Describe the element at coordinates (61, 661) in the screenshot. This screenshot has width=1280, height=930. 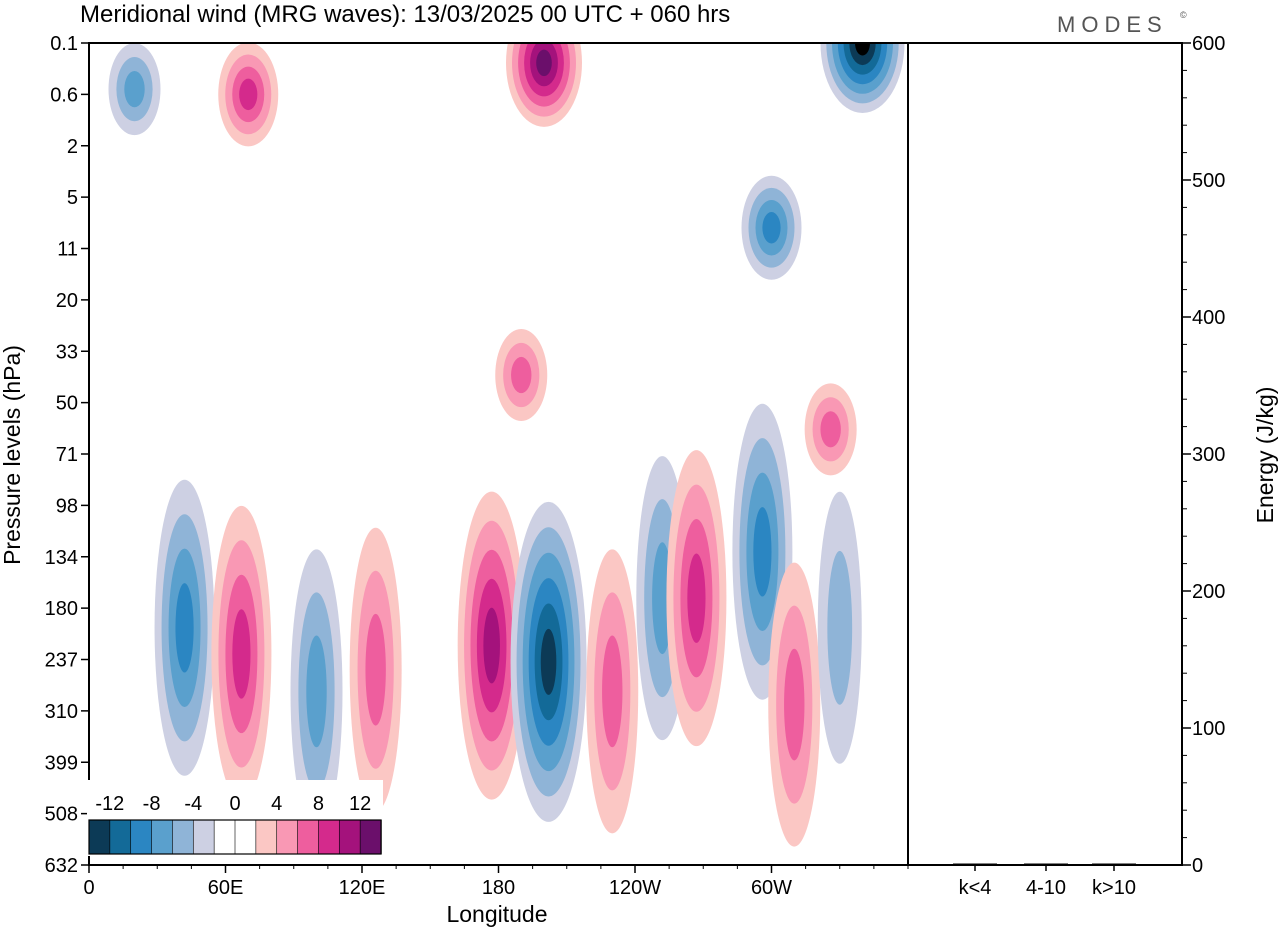
I see `y-tick-label: 237` at that location.